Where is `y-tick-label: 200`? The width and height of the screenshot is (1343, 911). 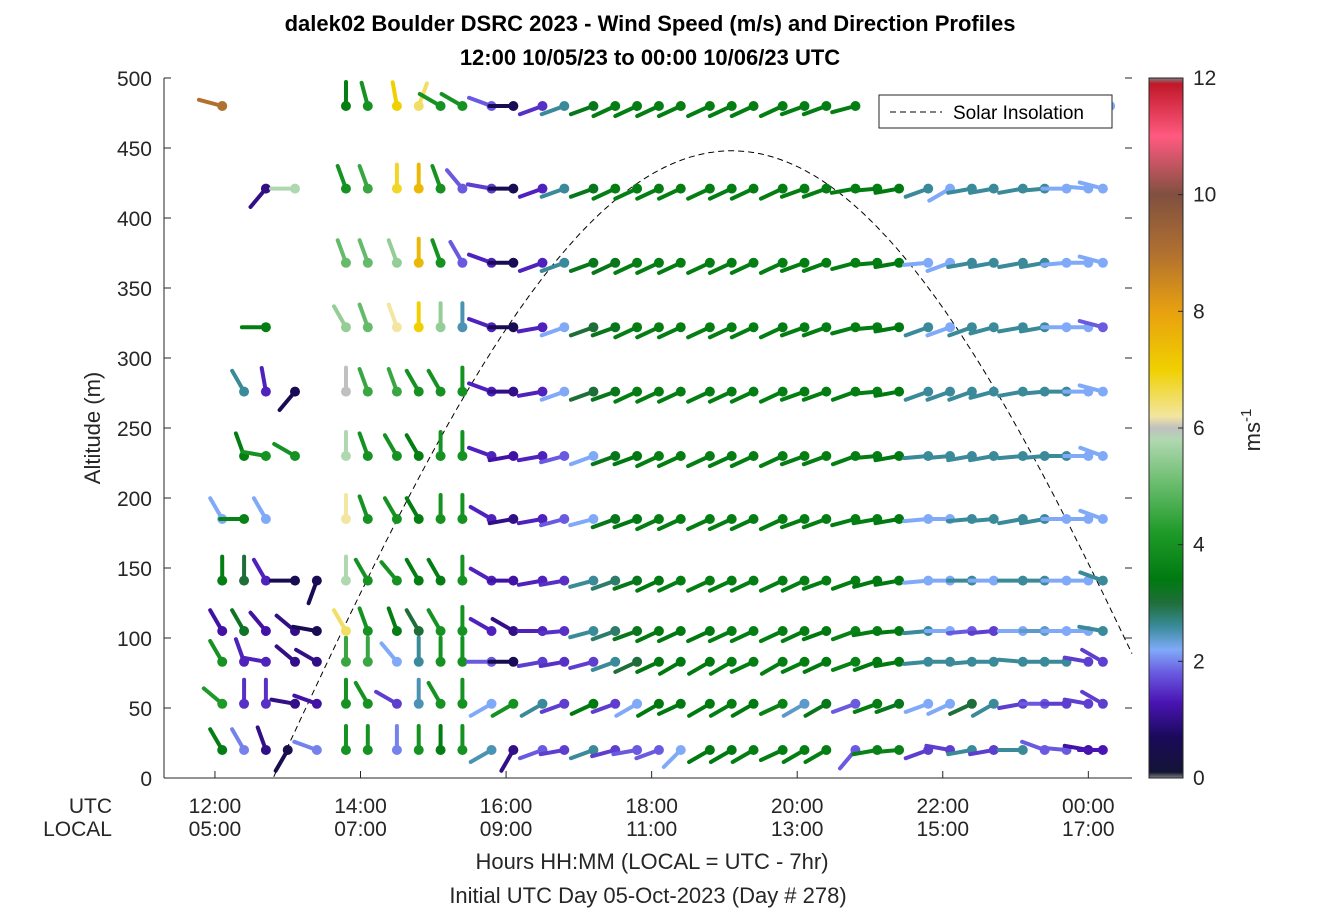
y-tick-label: 200 is located at coordinates (134, 499).